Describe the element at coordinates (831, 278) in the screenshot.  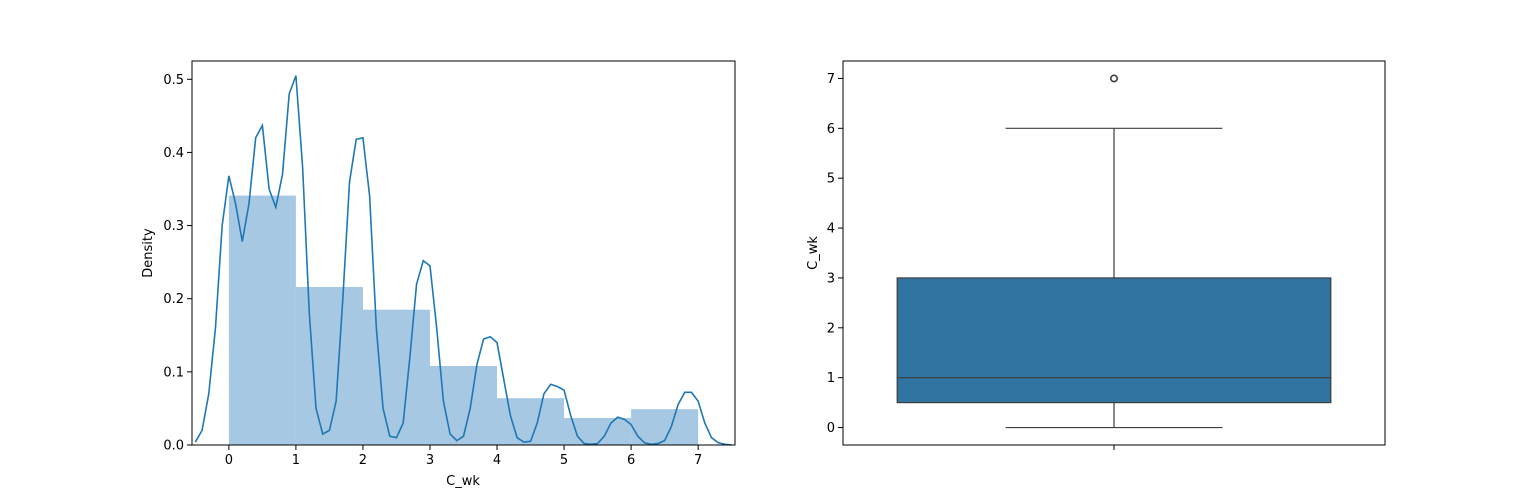
I see `y-tick-label: 3` at that location.